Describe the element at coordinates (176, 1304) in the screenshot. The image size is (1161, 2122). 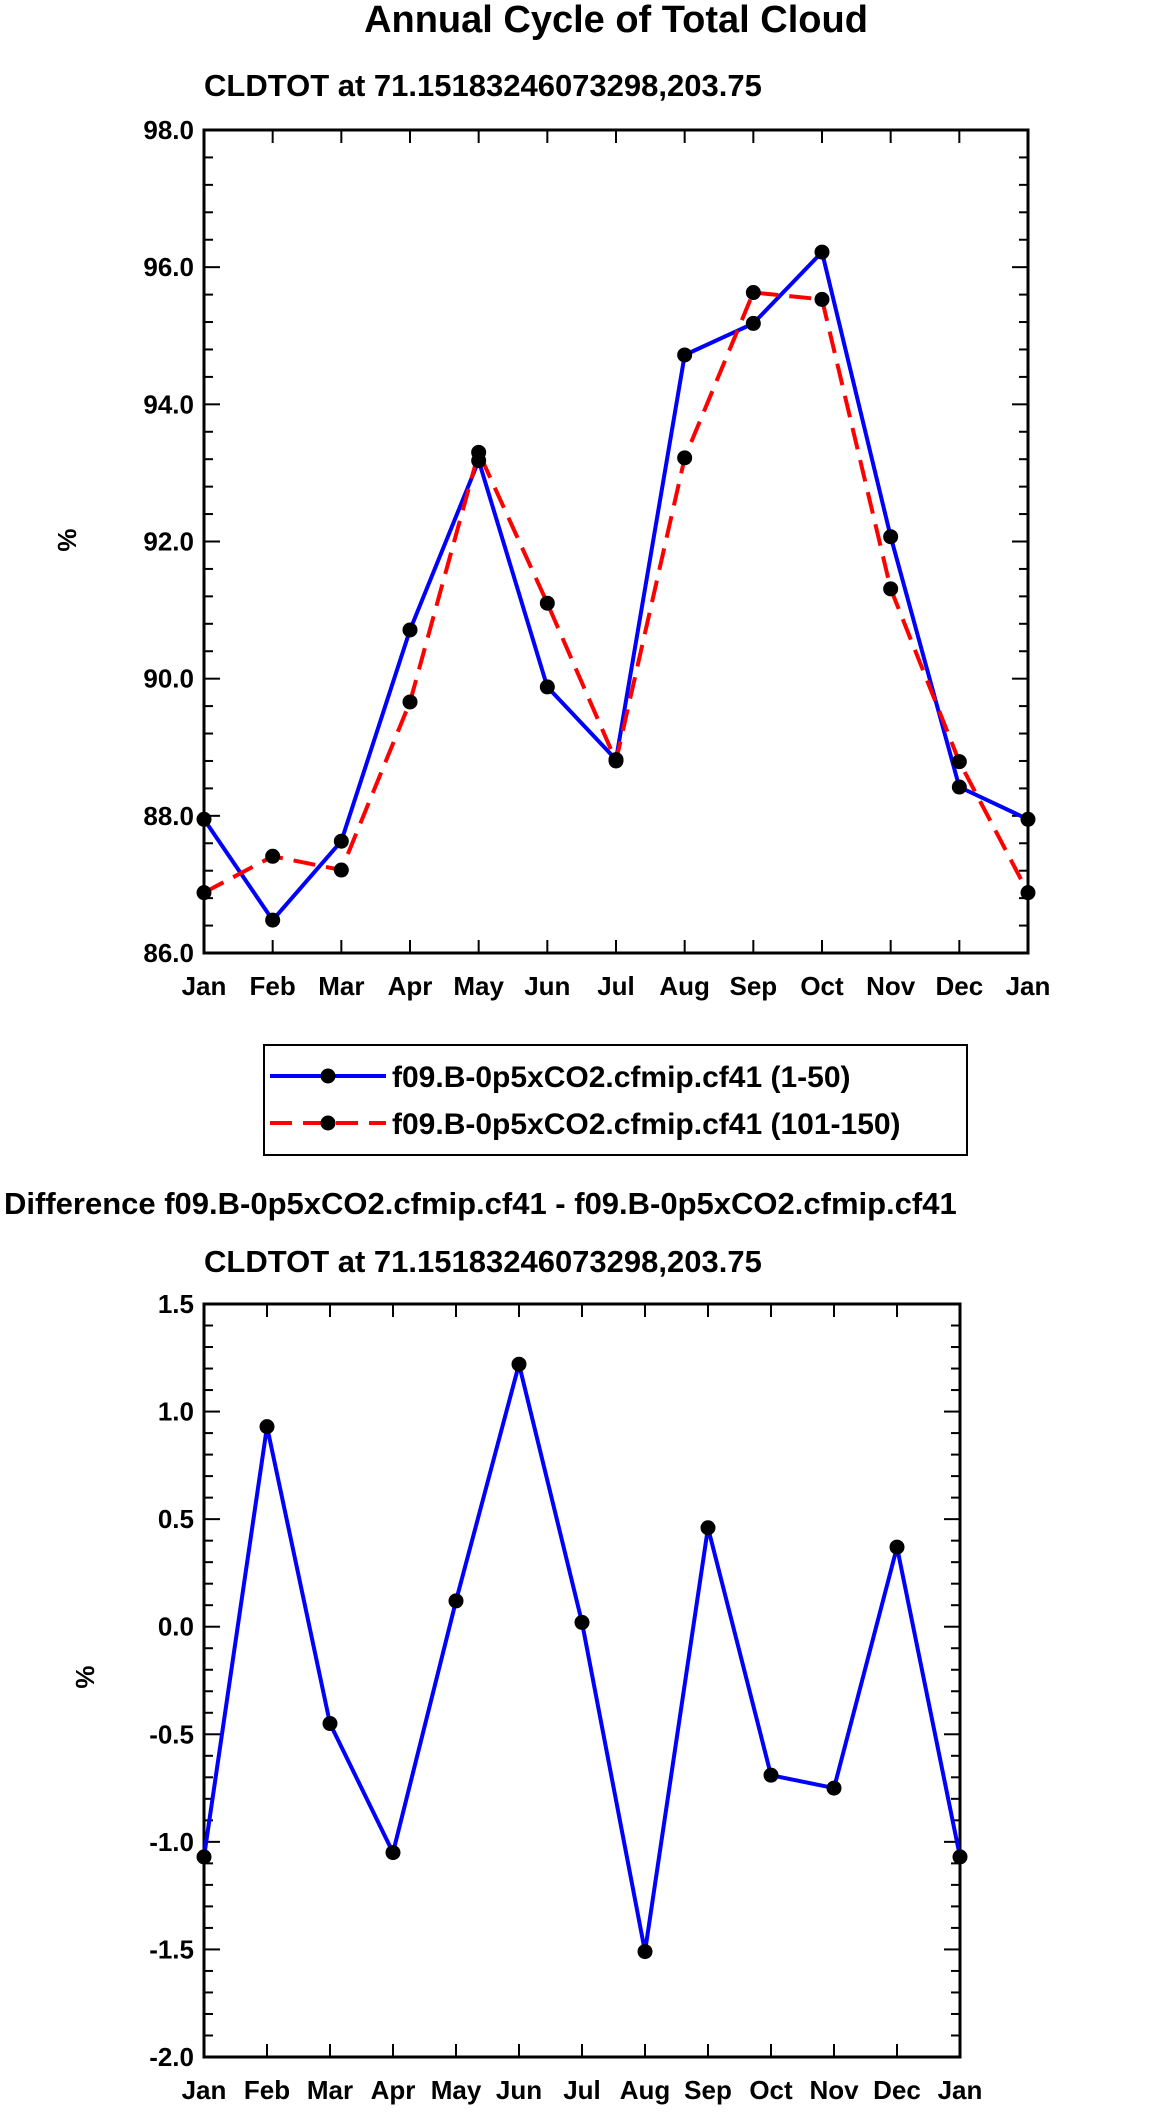
I see `chart2-y-tick-label: 1.5` at that location.